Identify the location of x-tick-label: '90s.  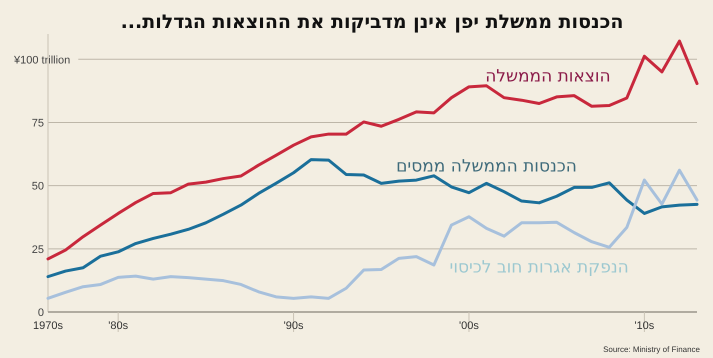
(294, 326).